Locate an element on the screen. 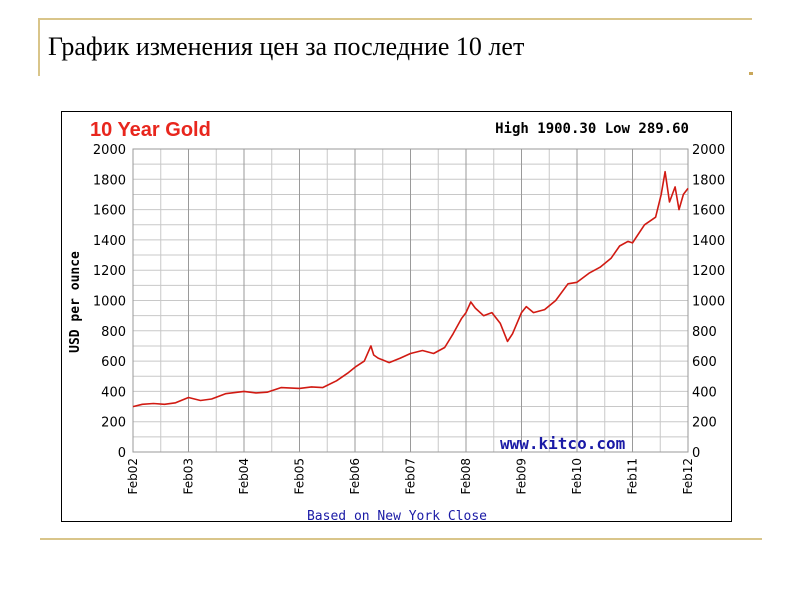 The height and width of the screenshot is (600, 800). y-tick-label: 600 is located at coordinates (113, 362).